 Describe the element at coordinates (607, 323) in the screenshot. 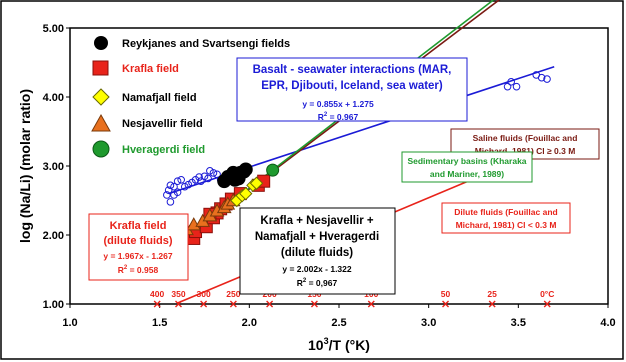

I see `x-tick-label-6: 4.0` at that location.